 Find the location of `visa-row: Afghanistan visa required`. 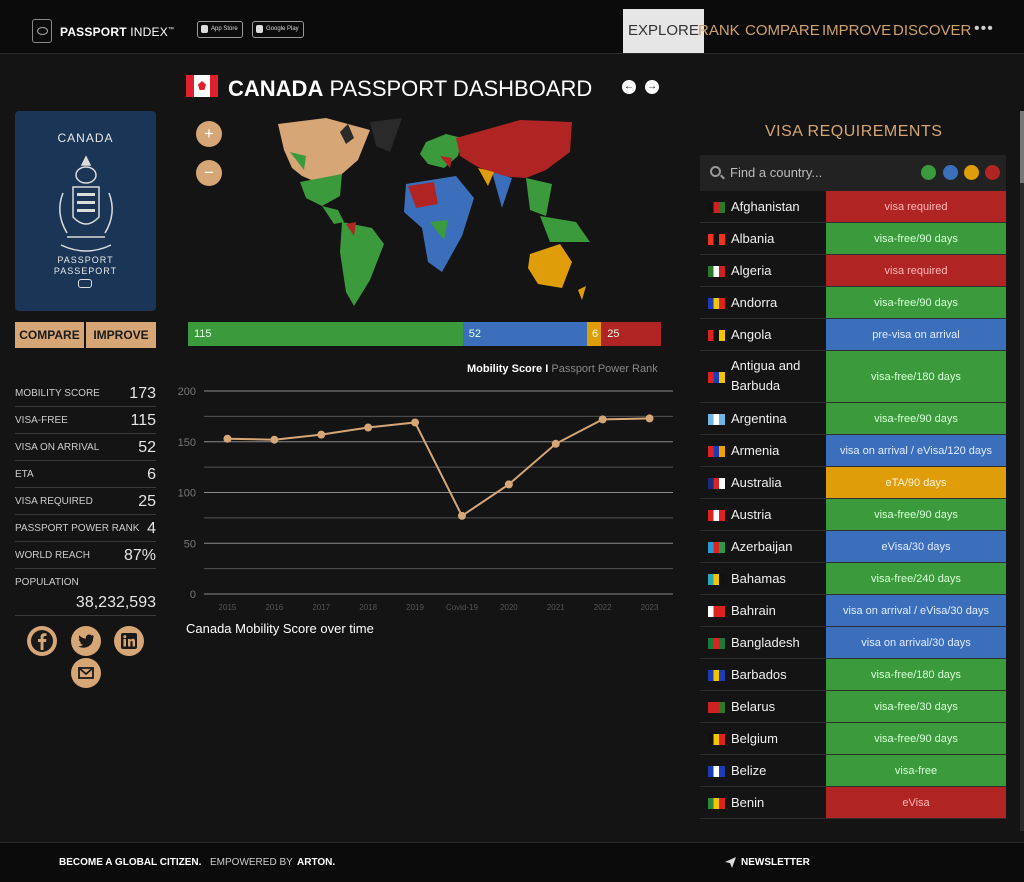

visa-row: Afghanistan visa required is located at coordinates (853, 207).